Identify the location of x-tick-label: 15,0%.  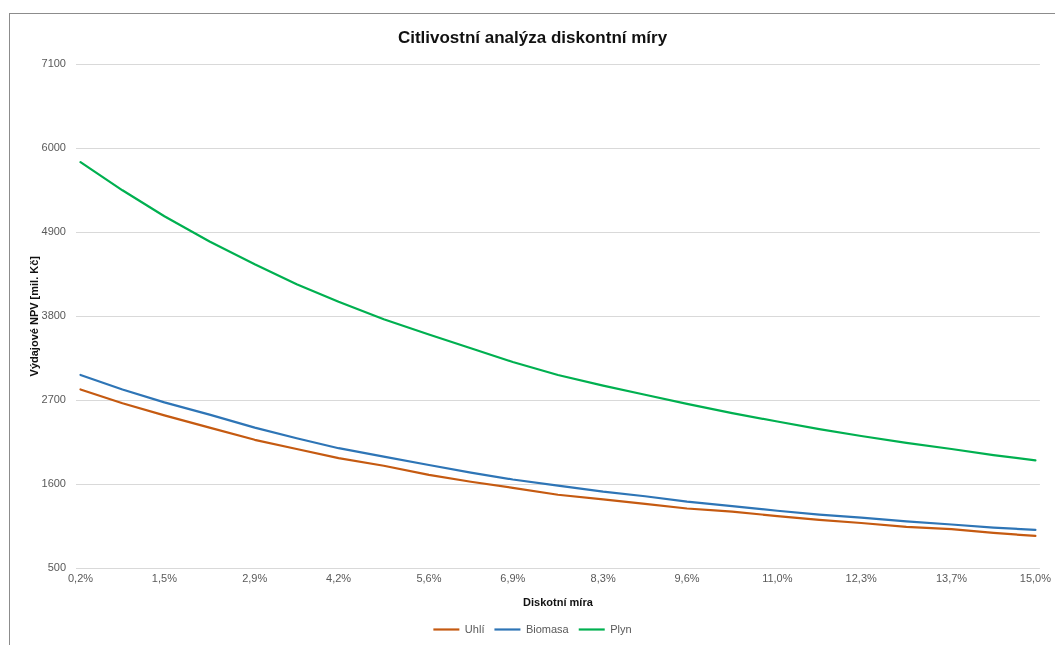
(1035, 577).